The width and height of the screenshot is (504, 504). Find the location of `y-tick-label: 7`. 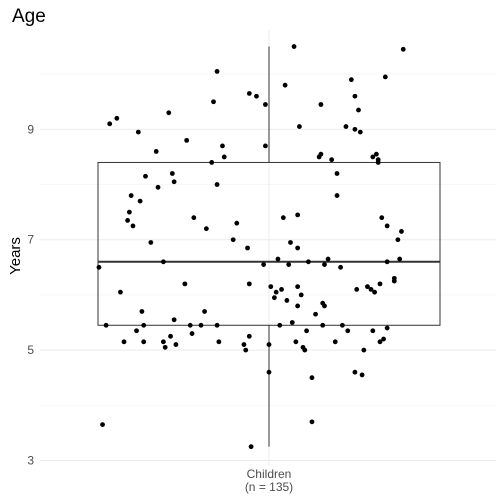

y-tick-label: 7 is located at coordinates (30, 240).